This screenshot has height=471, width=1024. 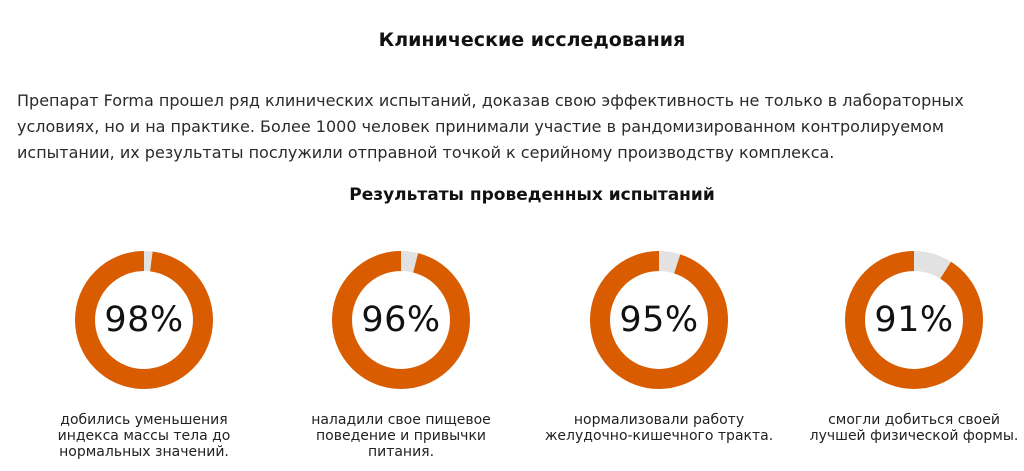 What do you see at coordinates (532, 195) in the screenshot?
I see `results-title: Результаты проведенных испытаний` at bounding box center [532, 195].